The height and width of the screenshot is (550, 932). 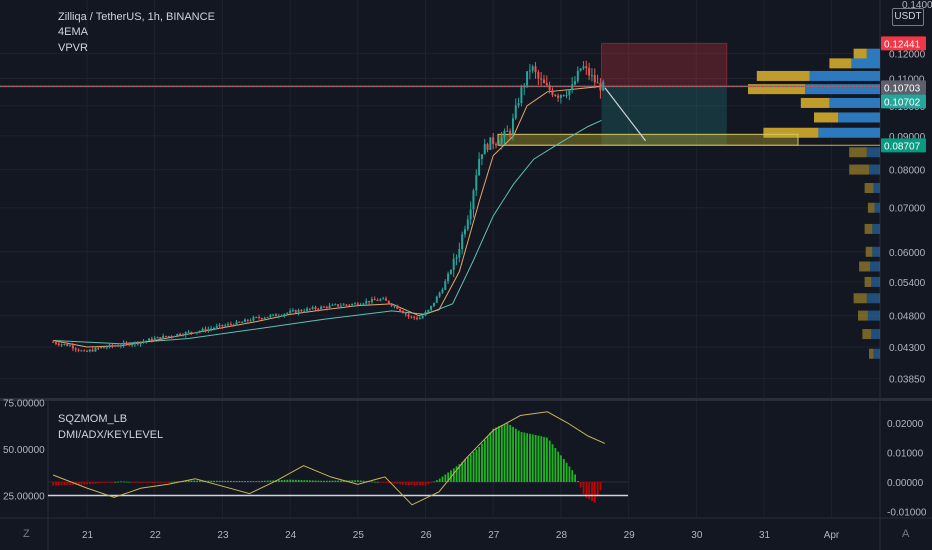 I want to click on adx-tick-label: 75.00000, so click(x=24, y=404).